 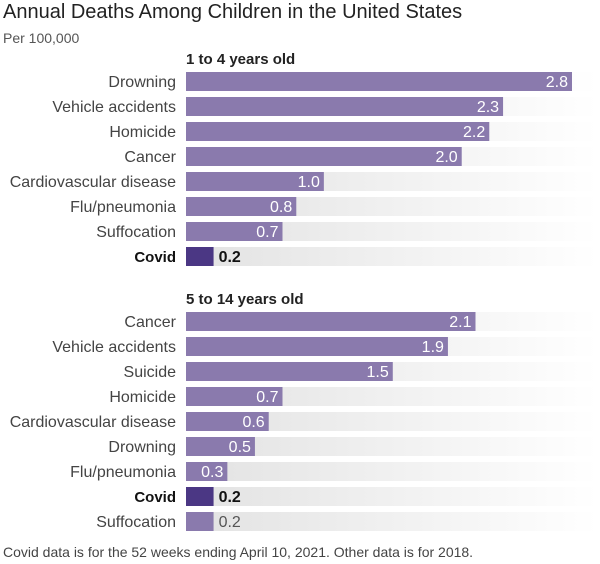 What do you see at coordinates (41, 38) in the screenshot?
I see `chart-subtitle: Per 100,000` at bounding box center [41, 38].